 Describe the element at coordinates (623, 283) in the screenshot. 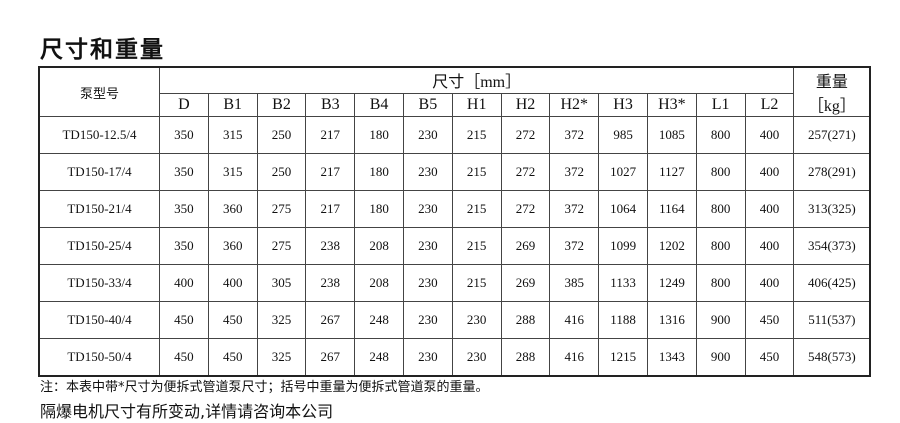

I see `dimension-cell: 1133` at that location.